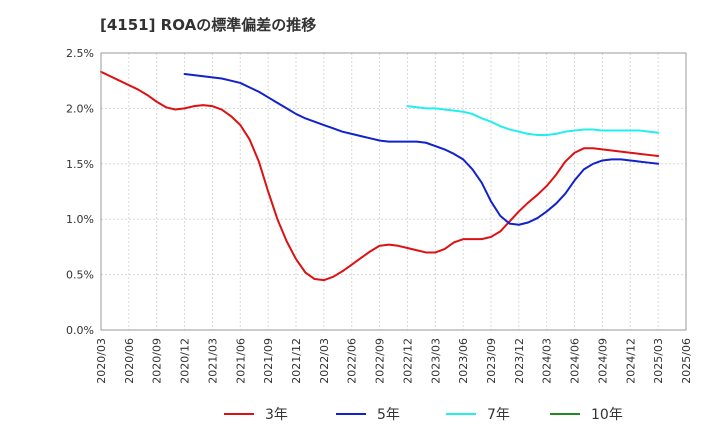  I want to click on x-tick-label: 2022/03, so click(324, 361).